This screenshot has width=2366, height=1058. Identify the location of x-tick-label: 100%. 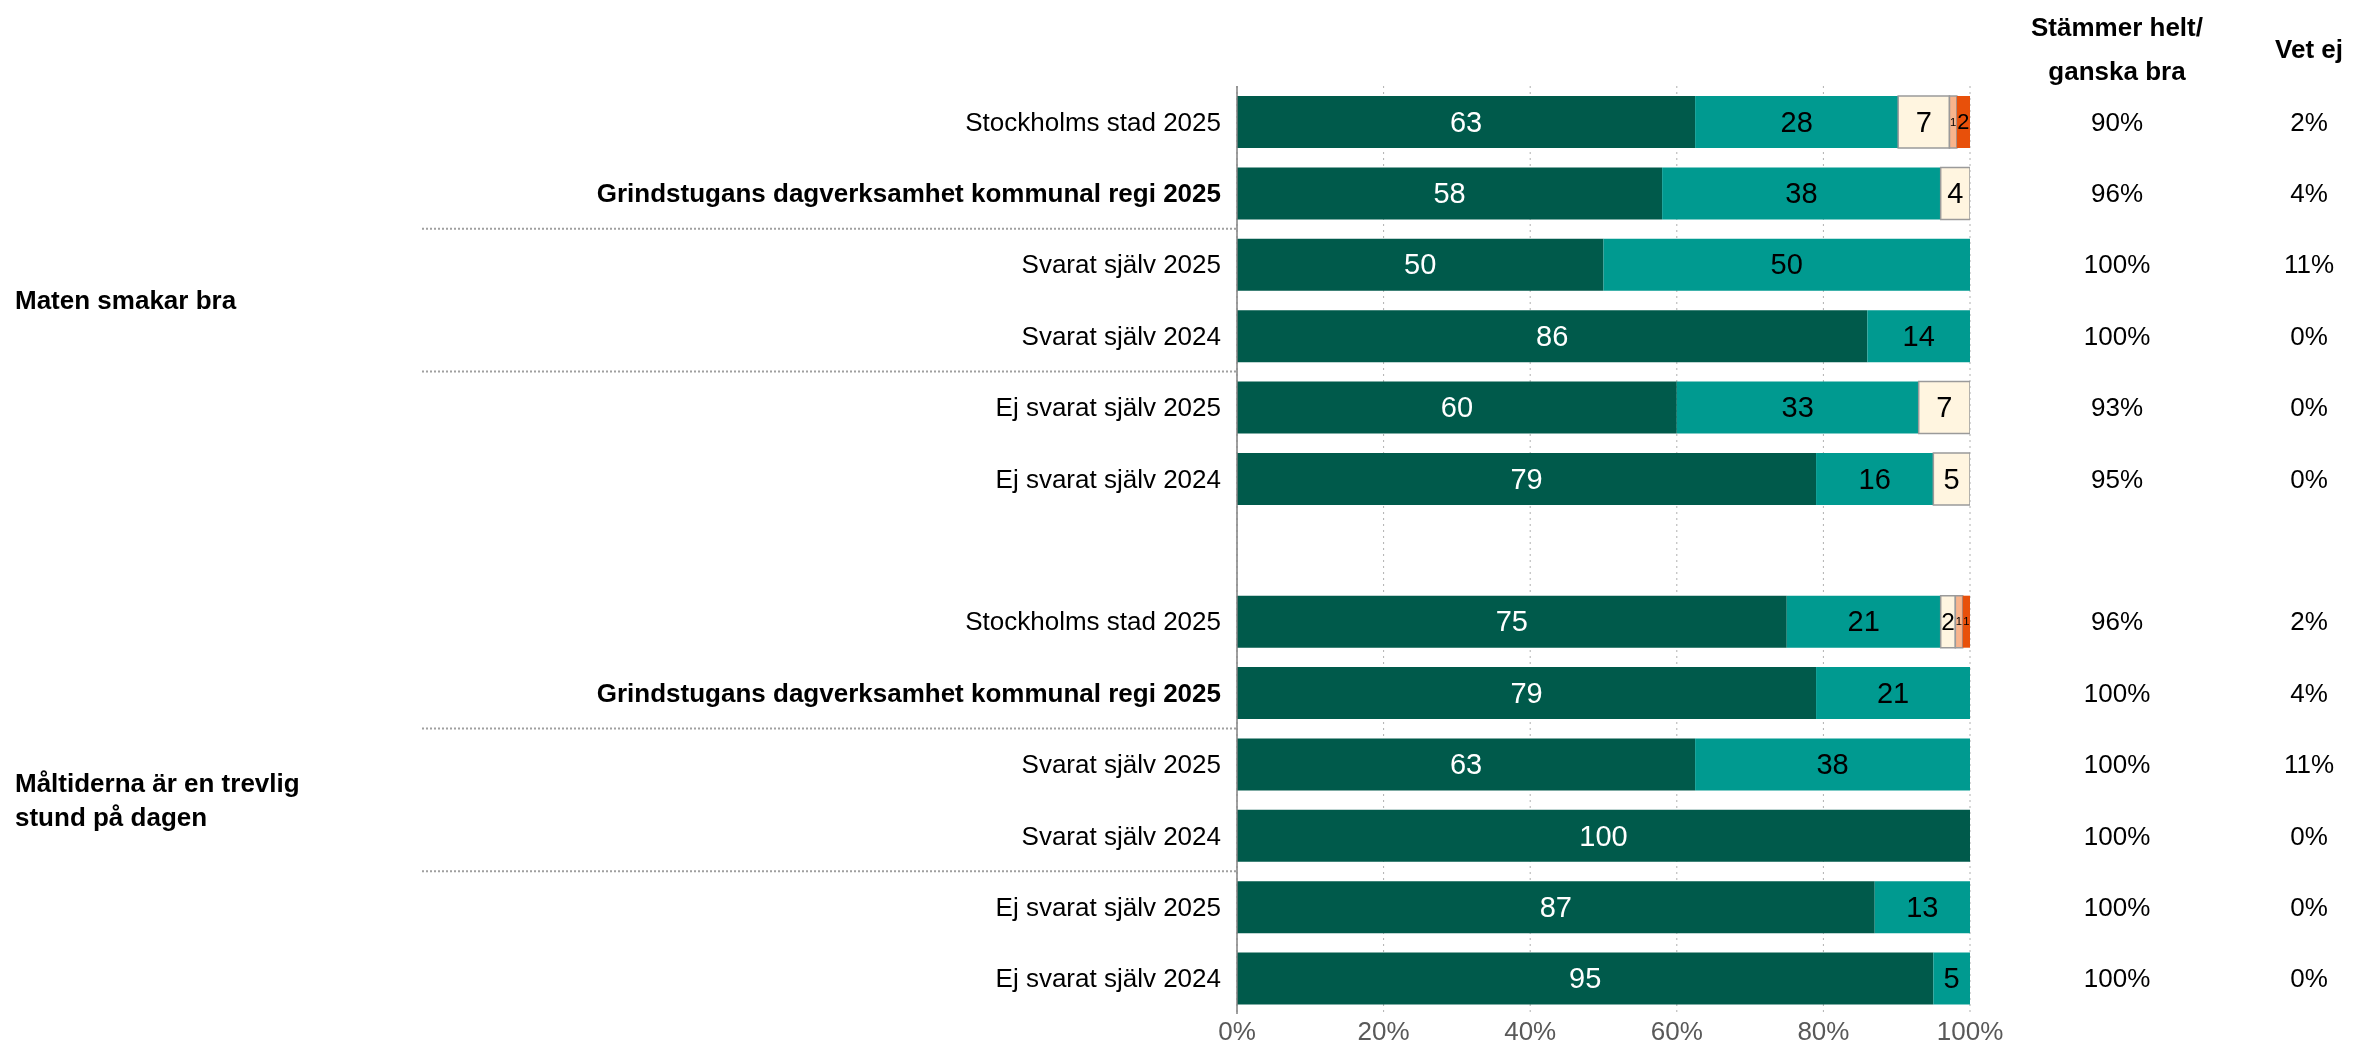
(1970, 1031).